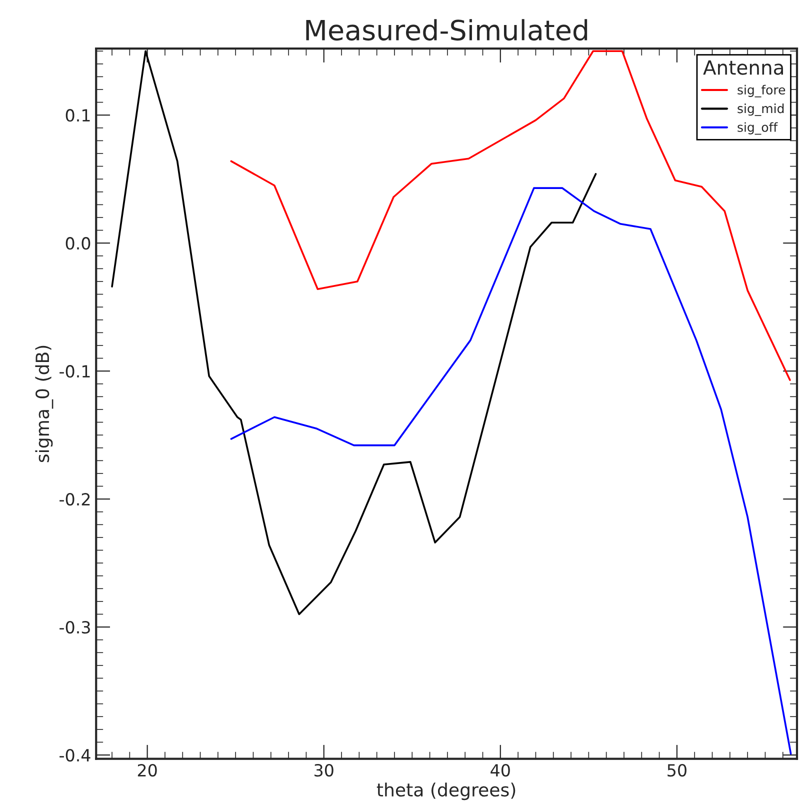 The width and height of the screenshot is (801, 809). Describe the element at coordinates (75, 755) in the screenshot. I see `y-tick-label: -0.4` at that location.